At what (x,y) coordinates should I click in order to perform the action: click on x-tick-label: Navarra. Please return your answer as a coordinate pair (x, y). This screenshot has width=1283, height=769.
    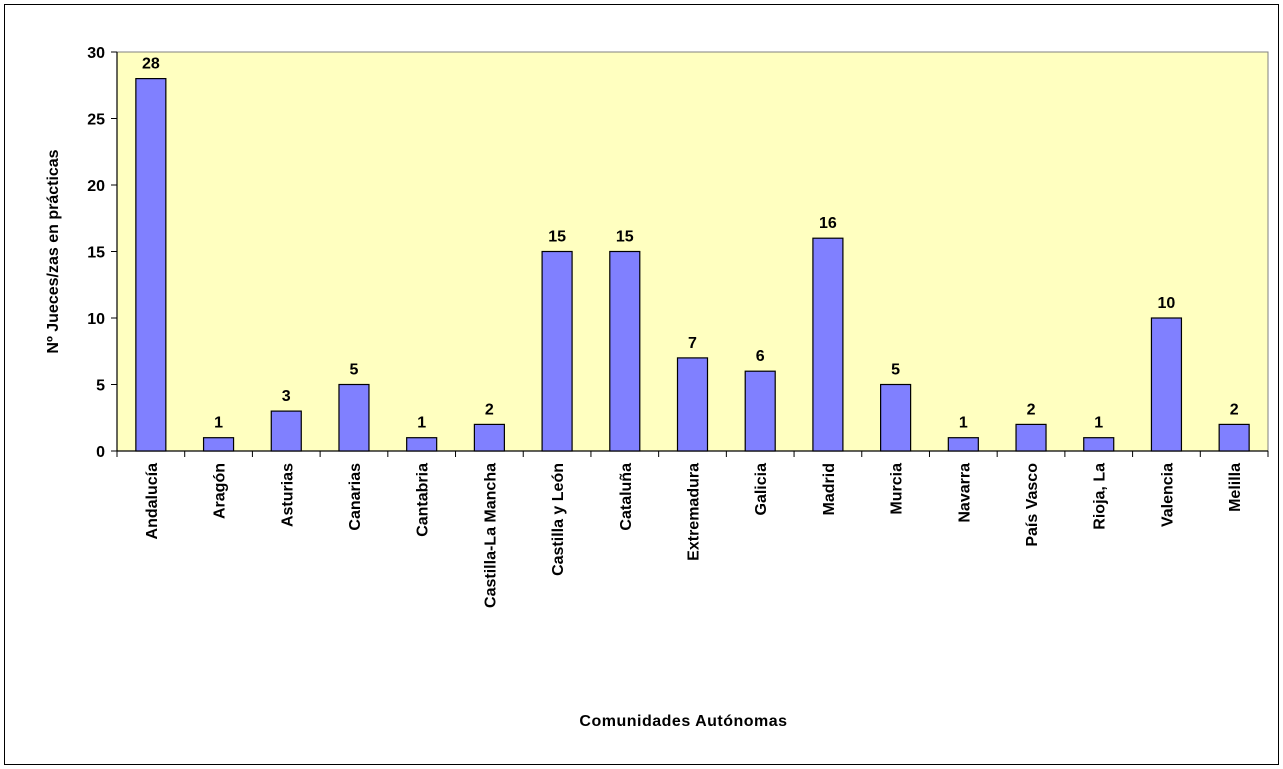
    Looking at the image, I should click on (964, 493).